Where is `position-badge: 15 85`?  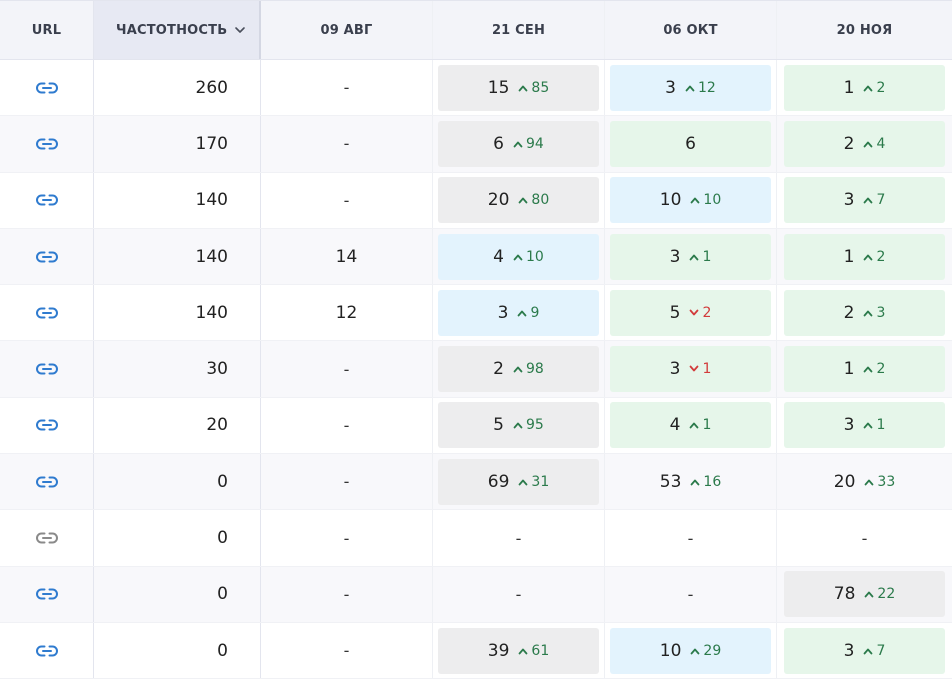 position-badge: 15 85 is located at coordinates (518, 87).